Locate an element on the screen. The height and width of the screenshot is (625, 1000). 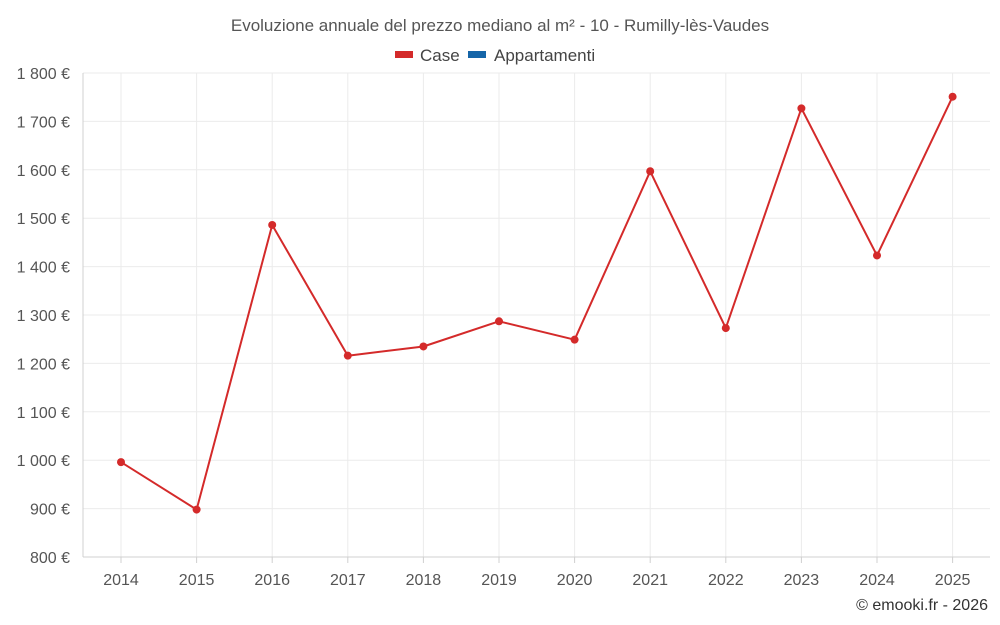
x-tick-label: 2017 is located at coordinates (348, 580).